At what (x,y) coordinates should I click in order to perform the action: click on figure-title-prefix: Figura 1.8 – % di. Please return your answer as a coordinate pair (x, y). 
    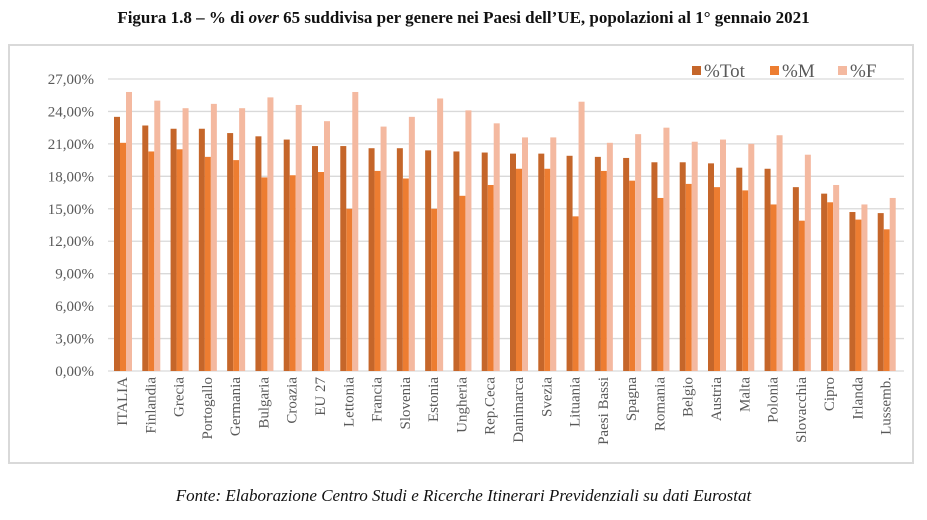
    Looking at the image, I should click on (183, 17).